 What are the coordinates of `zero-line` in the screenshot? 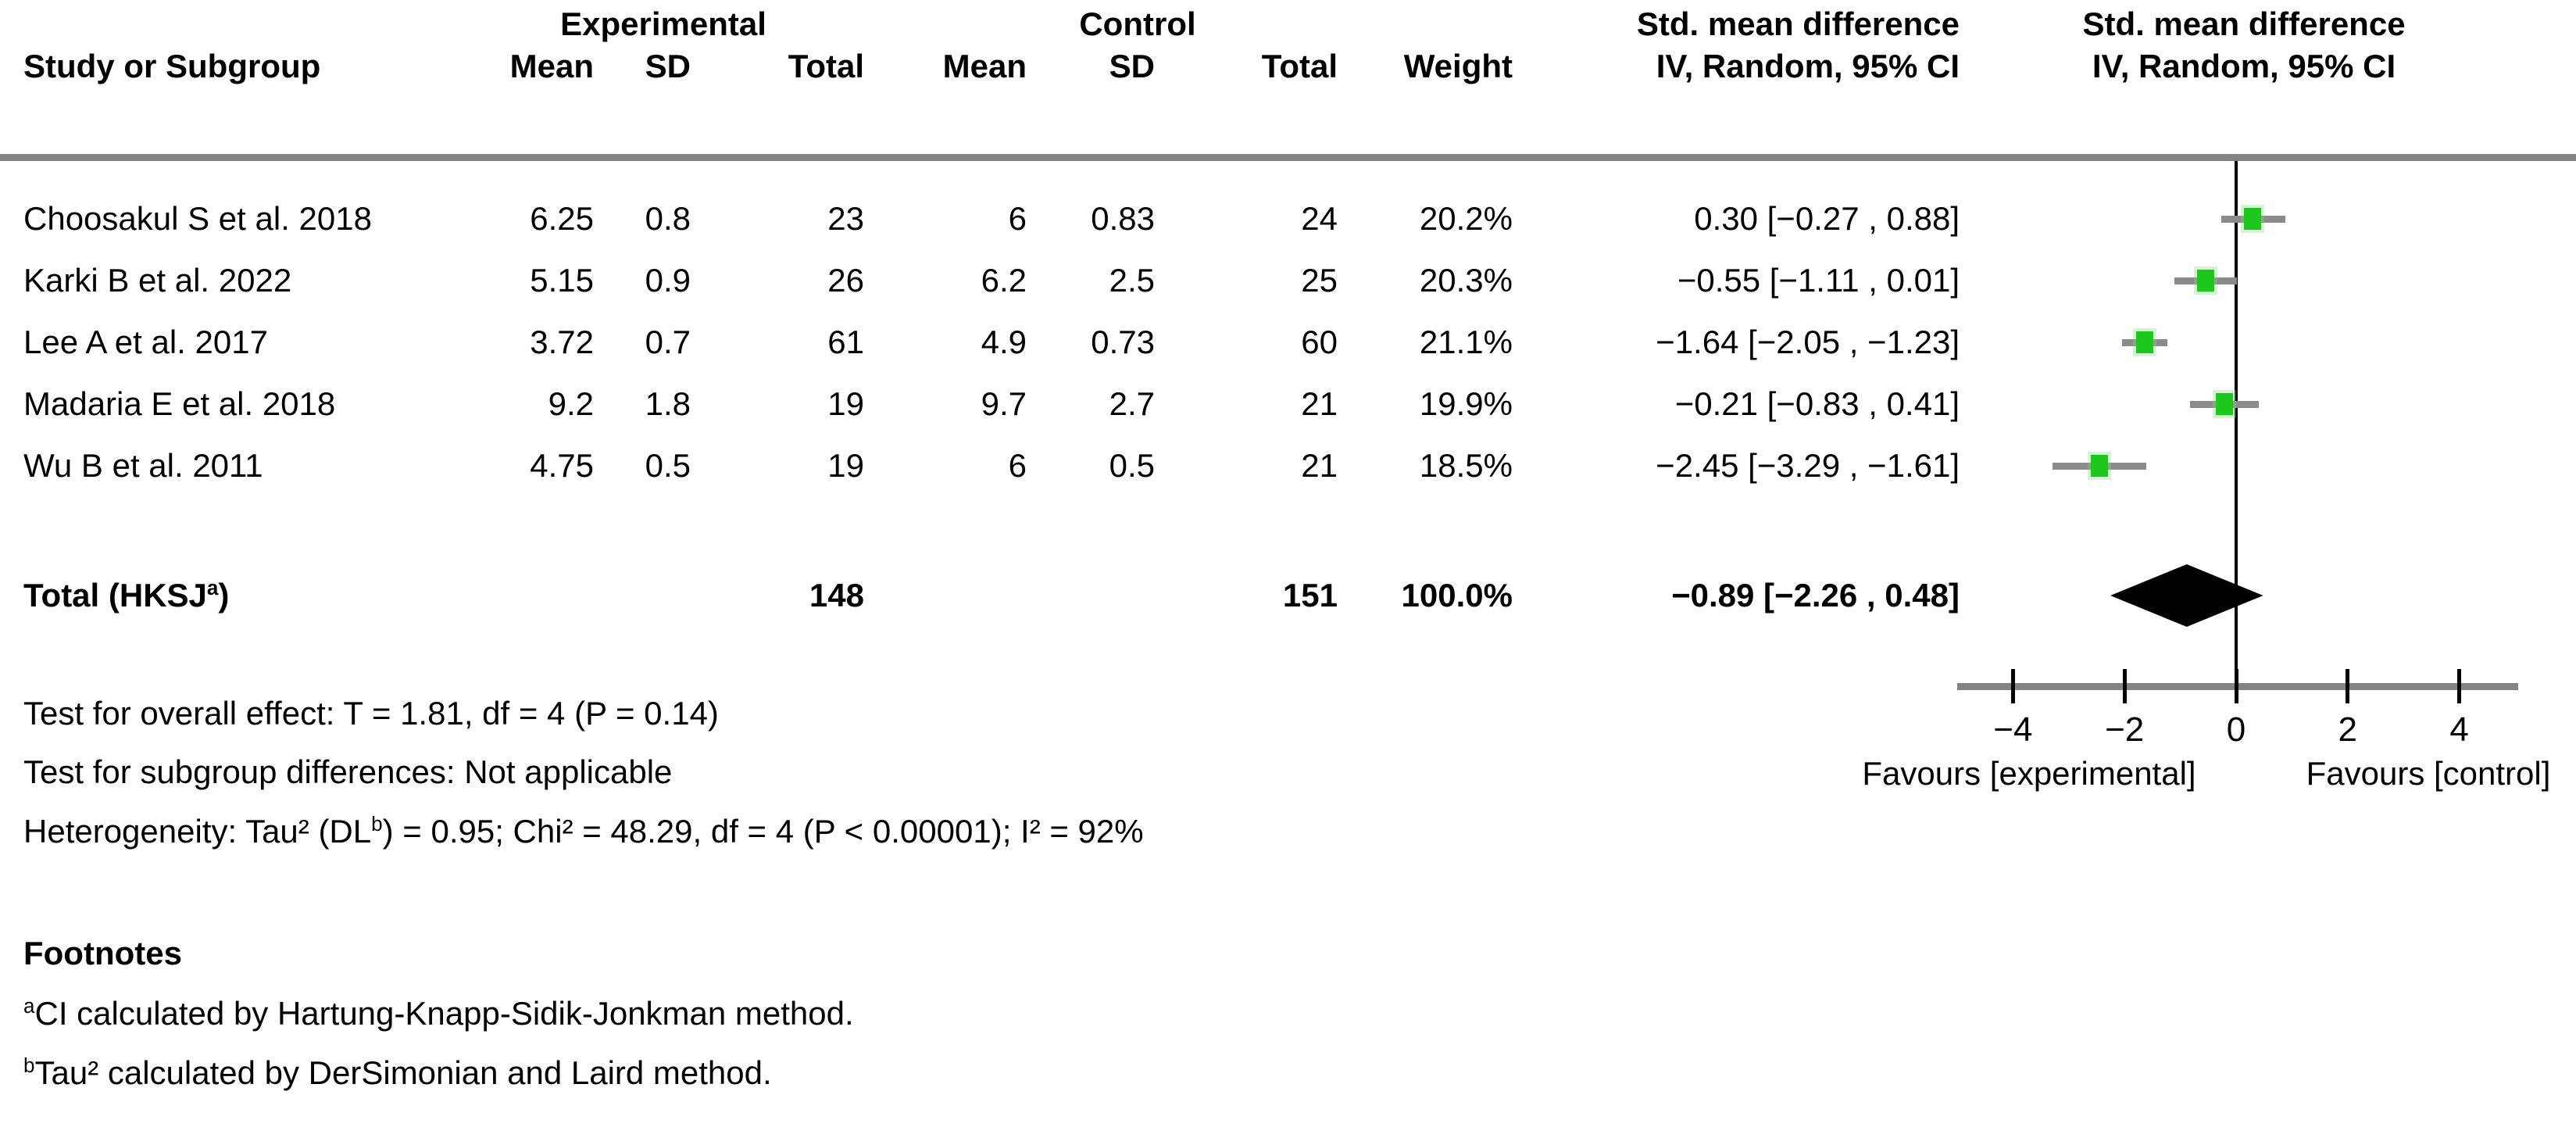 It's located at (2236, 415).